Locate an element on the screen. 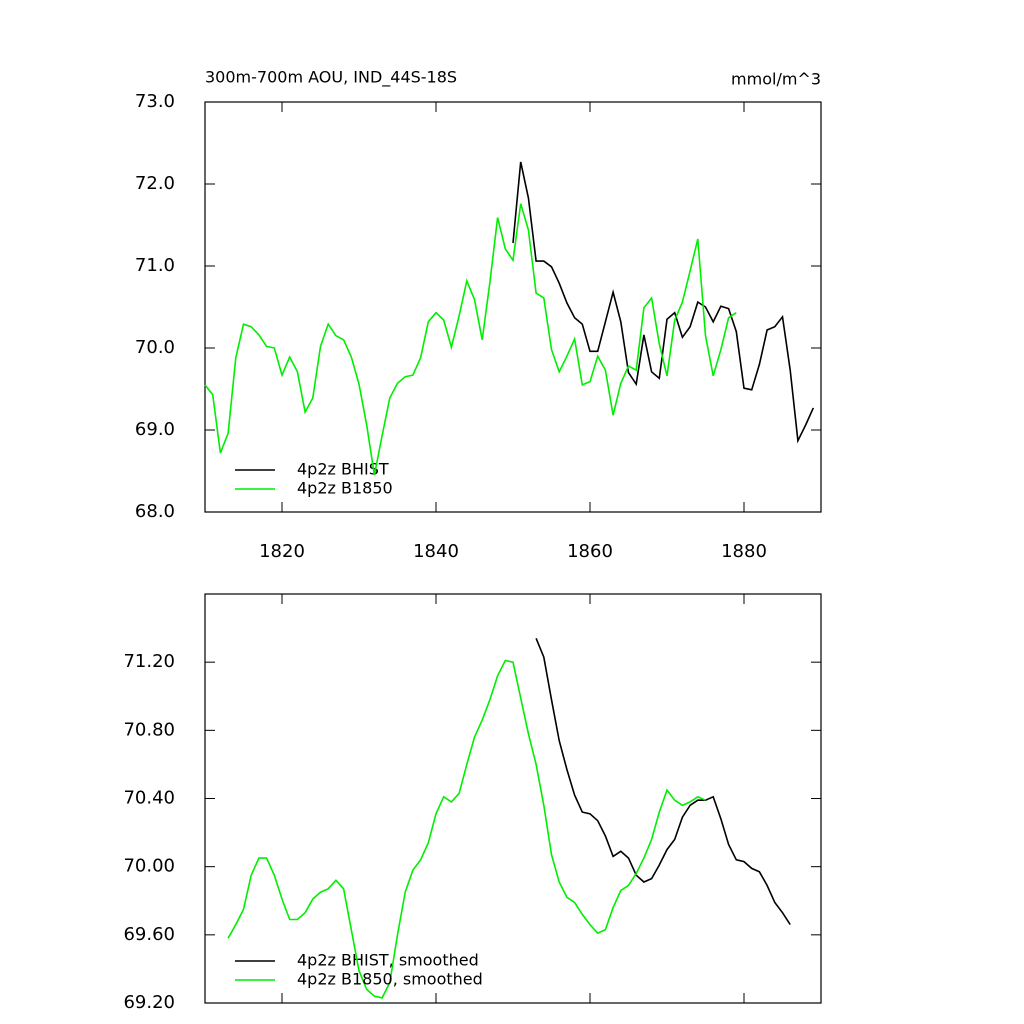 The width and height of the screenshot is (1024, 1024). y-tick-label: 71.0 is located at coordinates (155, 265).